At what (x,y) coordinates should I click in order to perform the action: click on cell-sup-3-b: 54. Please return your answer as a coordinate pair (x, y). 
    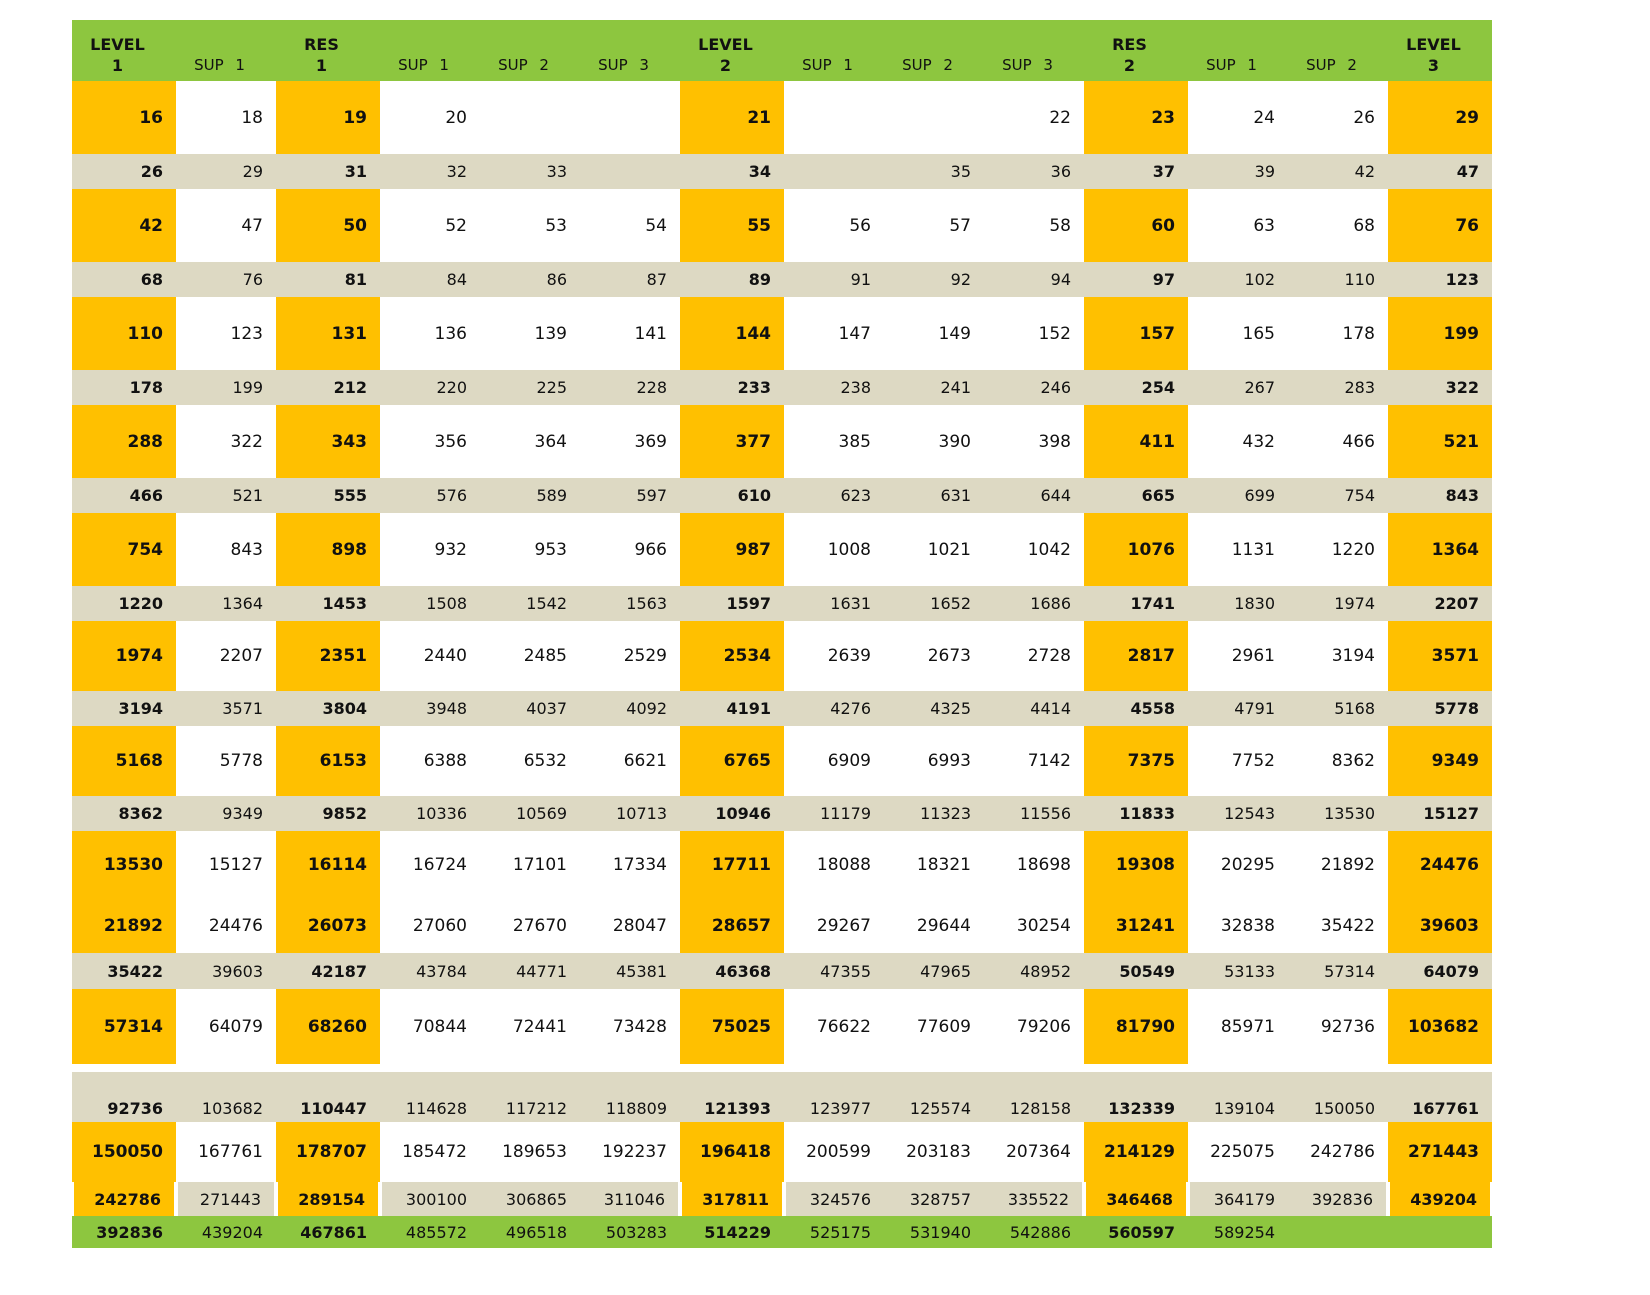
    Looking at the image, I should click on (630, 225).